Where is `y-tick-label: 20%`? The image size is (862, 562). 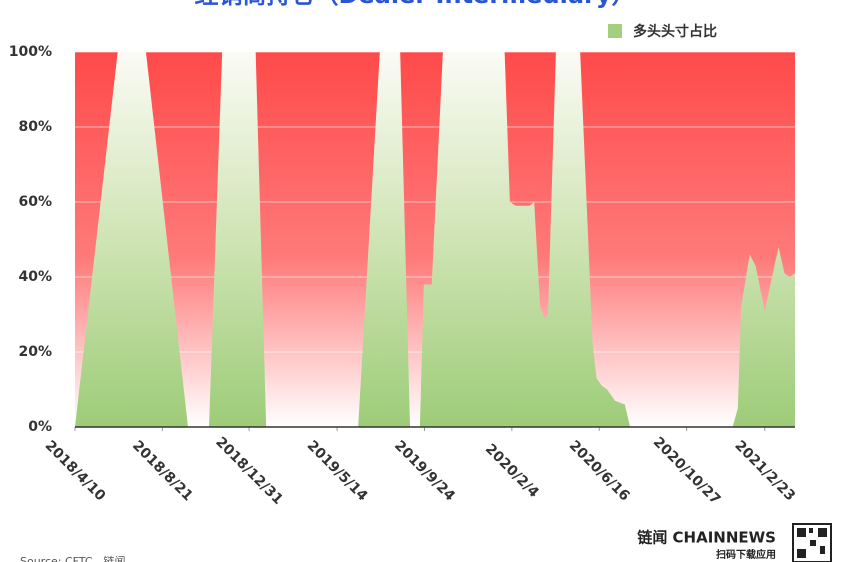
y-tick-label: 20% is located at coordinates (35, 352).